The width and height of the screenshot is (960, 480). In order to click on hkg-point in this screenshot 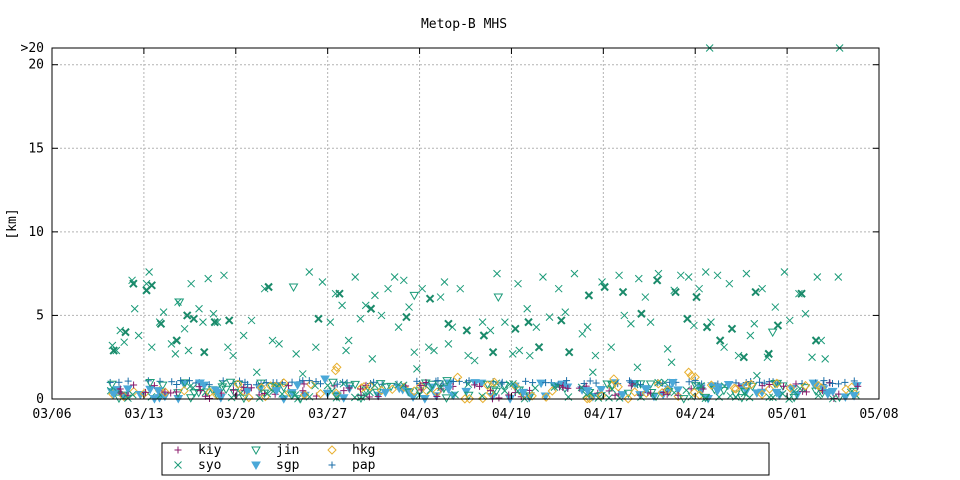, I will do `click(494, 382)`.